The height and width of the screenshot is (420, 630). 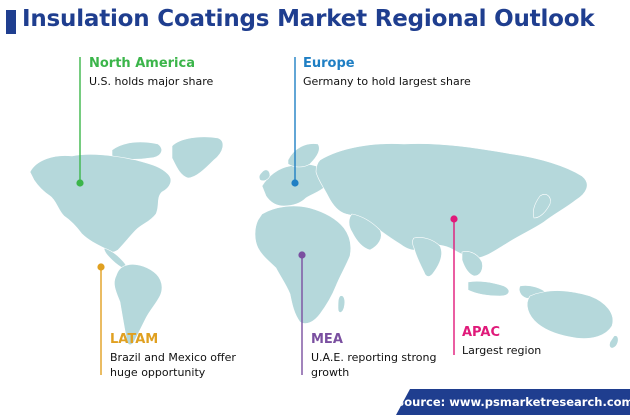 I want to click on region-name-mea: MEA, so click(x=327, y=339).